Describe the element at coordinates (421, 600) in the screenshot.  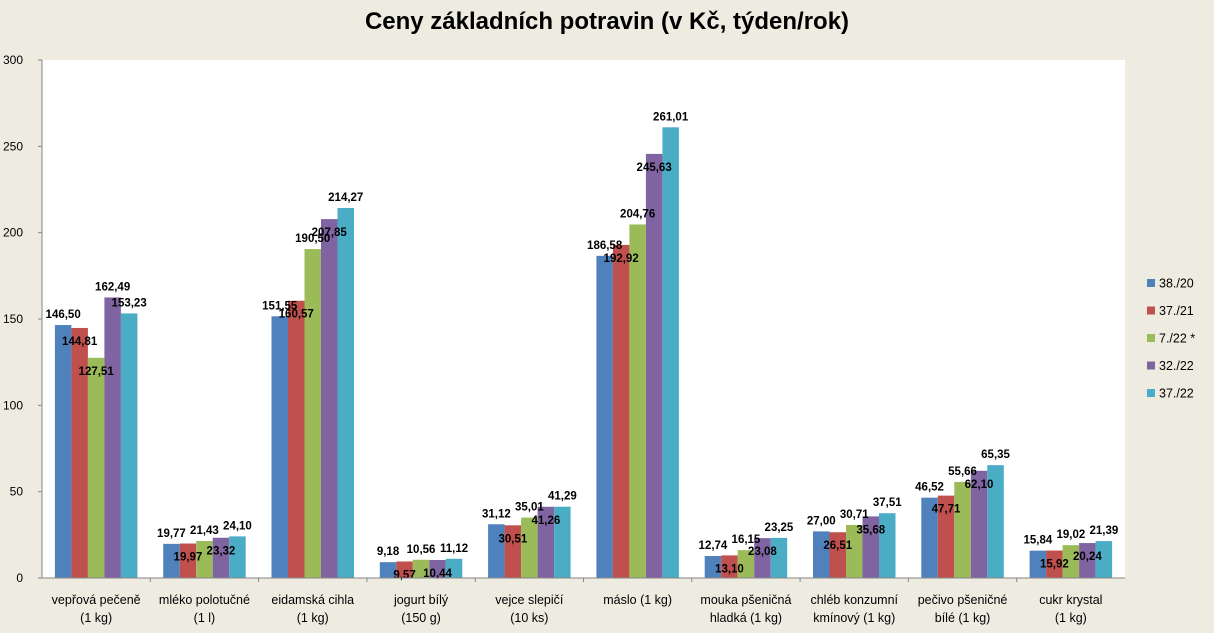
I see `x-category-label: jogurt bílý` at that location.